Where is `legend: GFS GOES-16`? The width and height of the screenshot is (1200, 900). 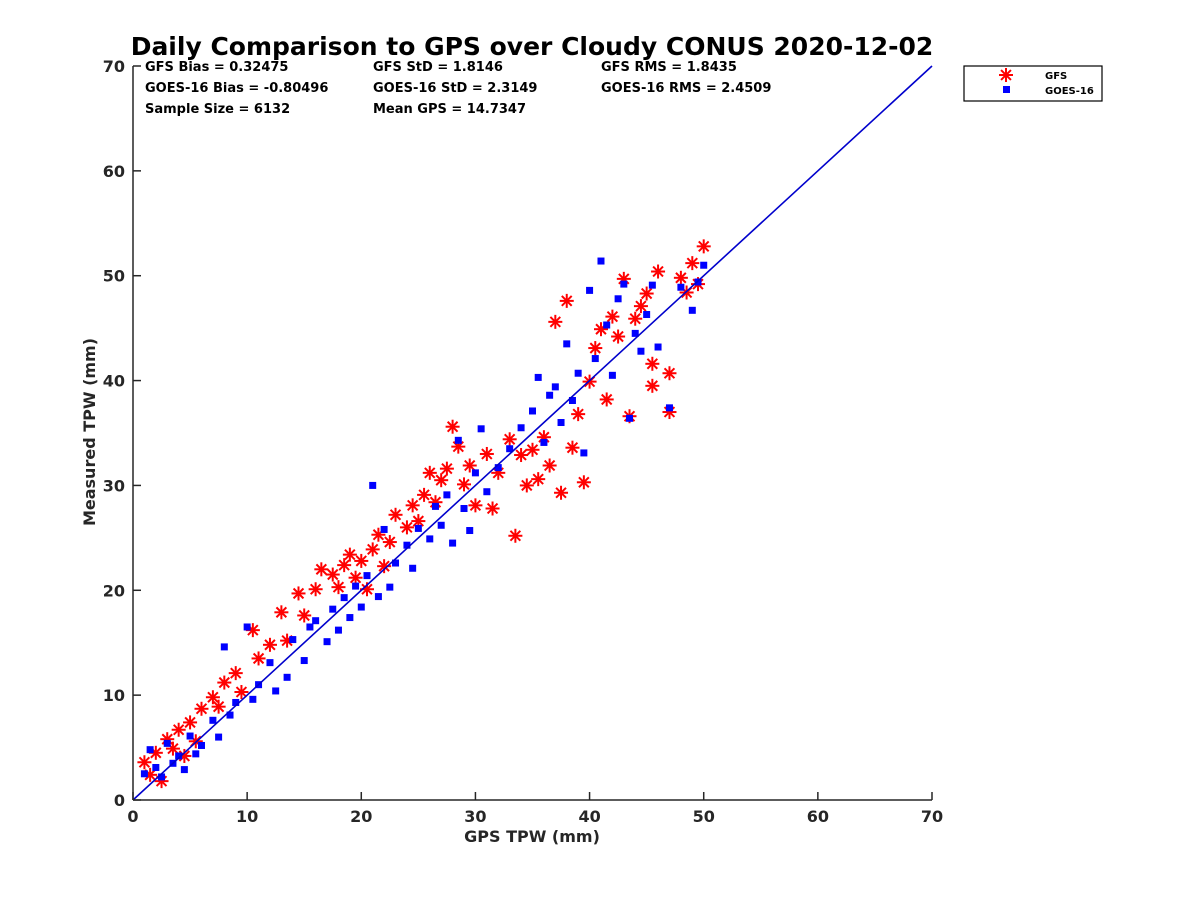 legend: GFS GOES-16 is located at coordinates (1033, 83).